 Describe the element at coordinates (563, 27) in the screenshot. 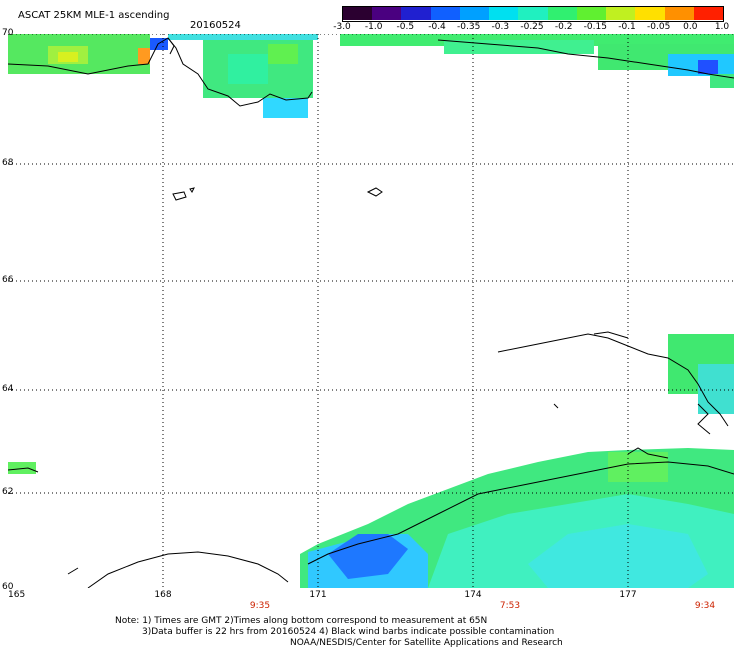

I see `colorbar-label: -0.2` at that location.